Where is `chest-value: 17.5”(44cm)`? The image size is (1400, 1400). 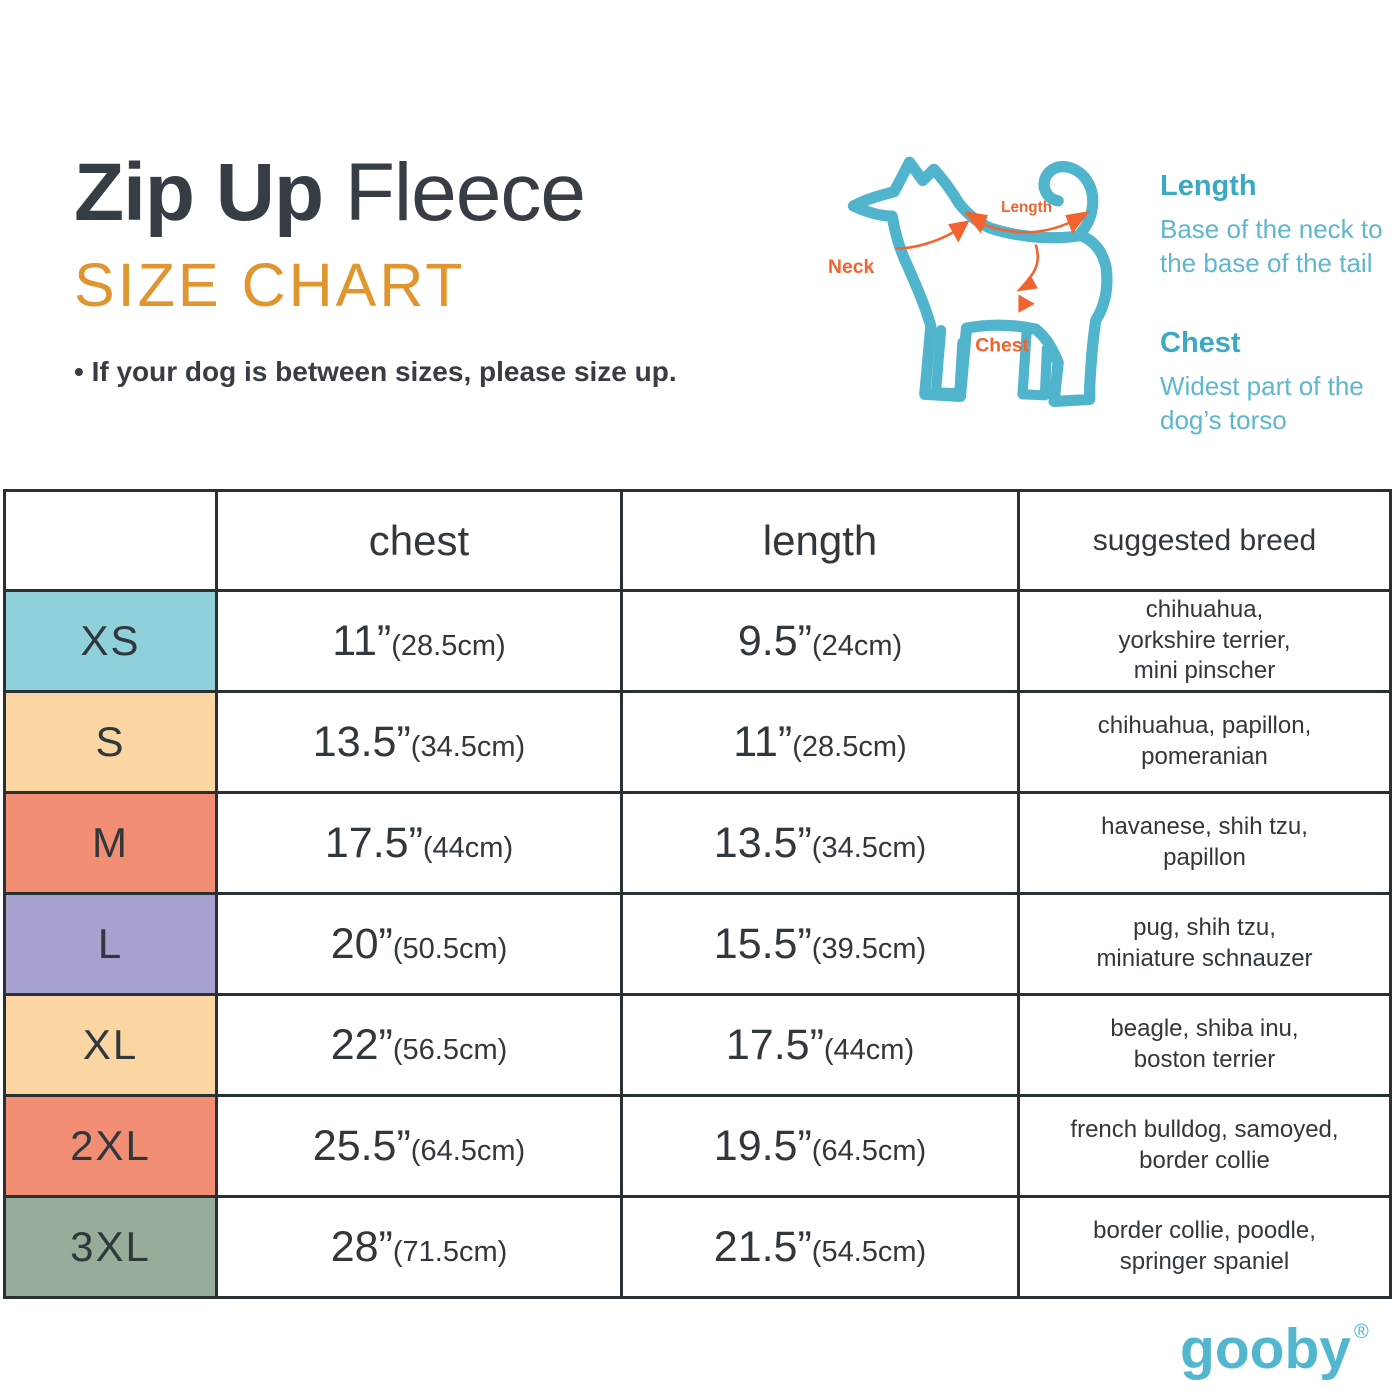
chest-value: 17.5”(44cm) is located at coordinates (419, 843).